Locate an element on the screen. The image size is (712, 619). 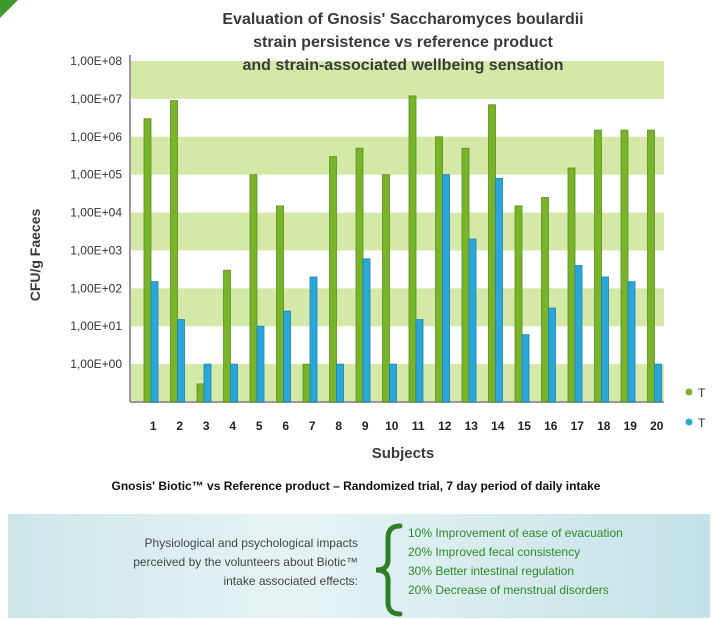
x-tick-label: 19 is located at coordinates (631, 426).